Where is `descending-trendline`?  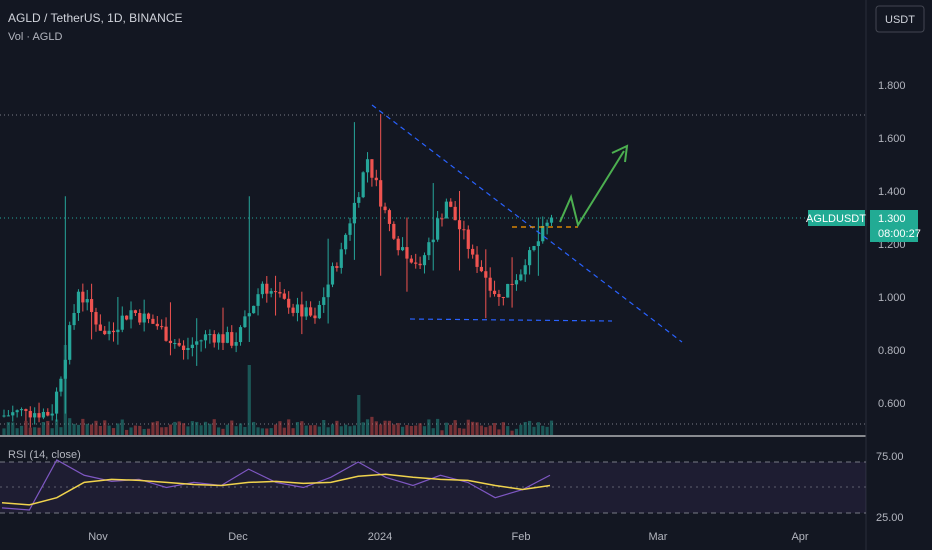
descending-trendline is located at coordinates (527, 223).